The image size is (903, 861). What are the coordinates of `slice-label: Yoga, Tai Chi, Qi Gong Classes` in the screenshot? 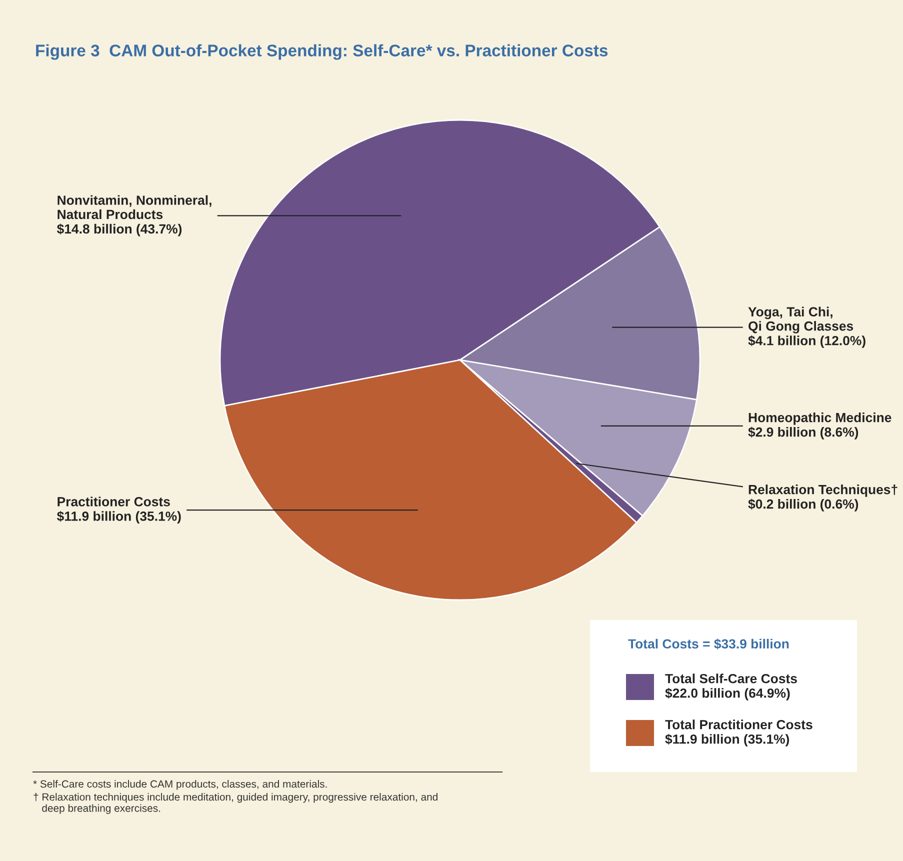 It's located at (801, 320).